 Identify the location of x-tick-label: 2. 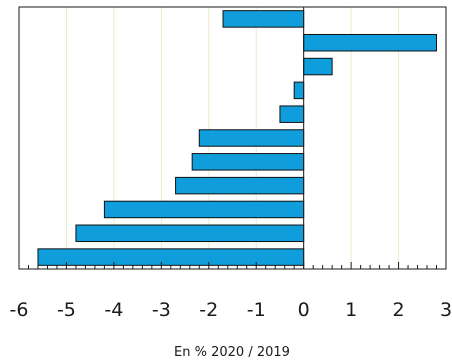
(399, 310).